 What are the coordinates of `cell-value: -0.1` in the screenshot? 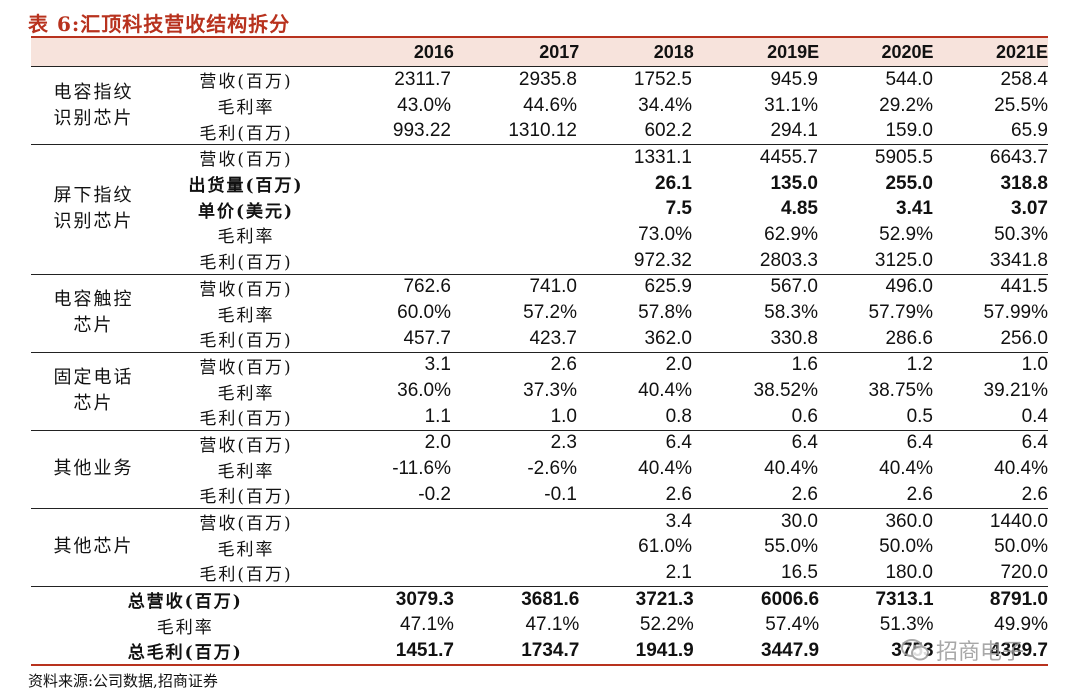 It's located at (560, 494).